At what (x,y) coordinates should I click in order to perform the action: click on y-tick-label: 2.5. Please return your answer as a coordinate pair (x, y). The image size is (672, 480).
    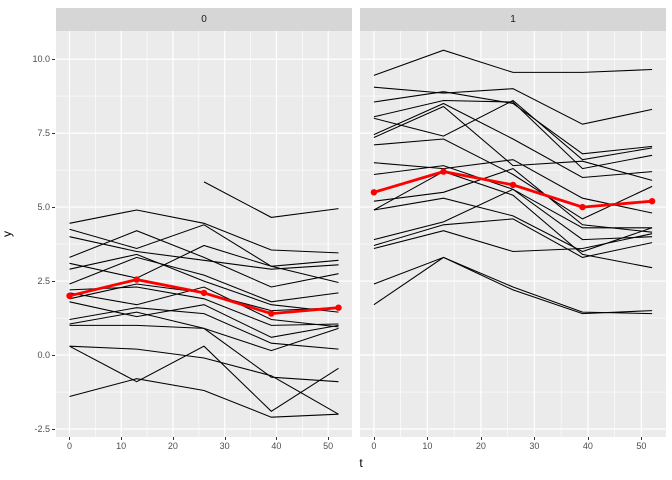
    Looking at the image, I should click on (43, 281).